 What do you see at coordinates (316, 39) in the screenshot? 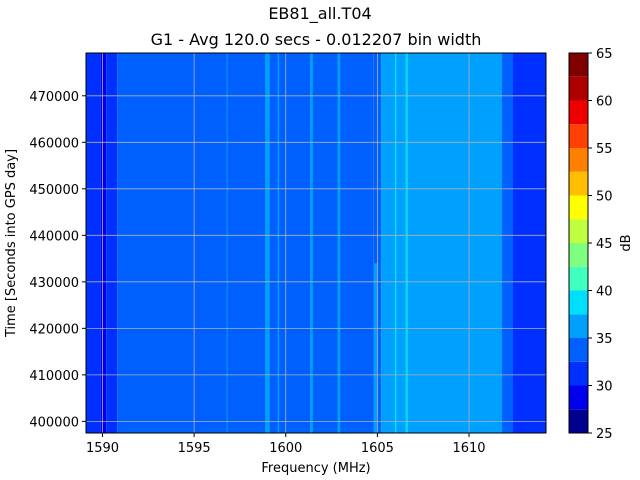
I see `chart-subtitle: G1 - Avg 120.0 secs - 0.012207 bin width` at bounding box center [316, 39].